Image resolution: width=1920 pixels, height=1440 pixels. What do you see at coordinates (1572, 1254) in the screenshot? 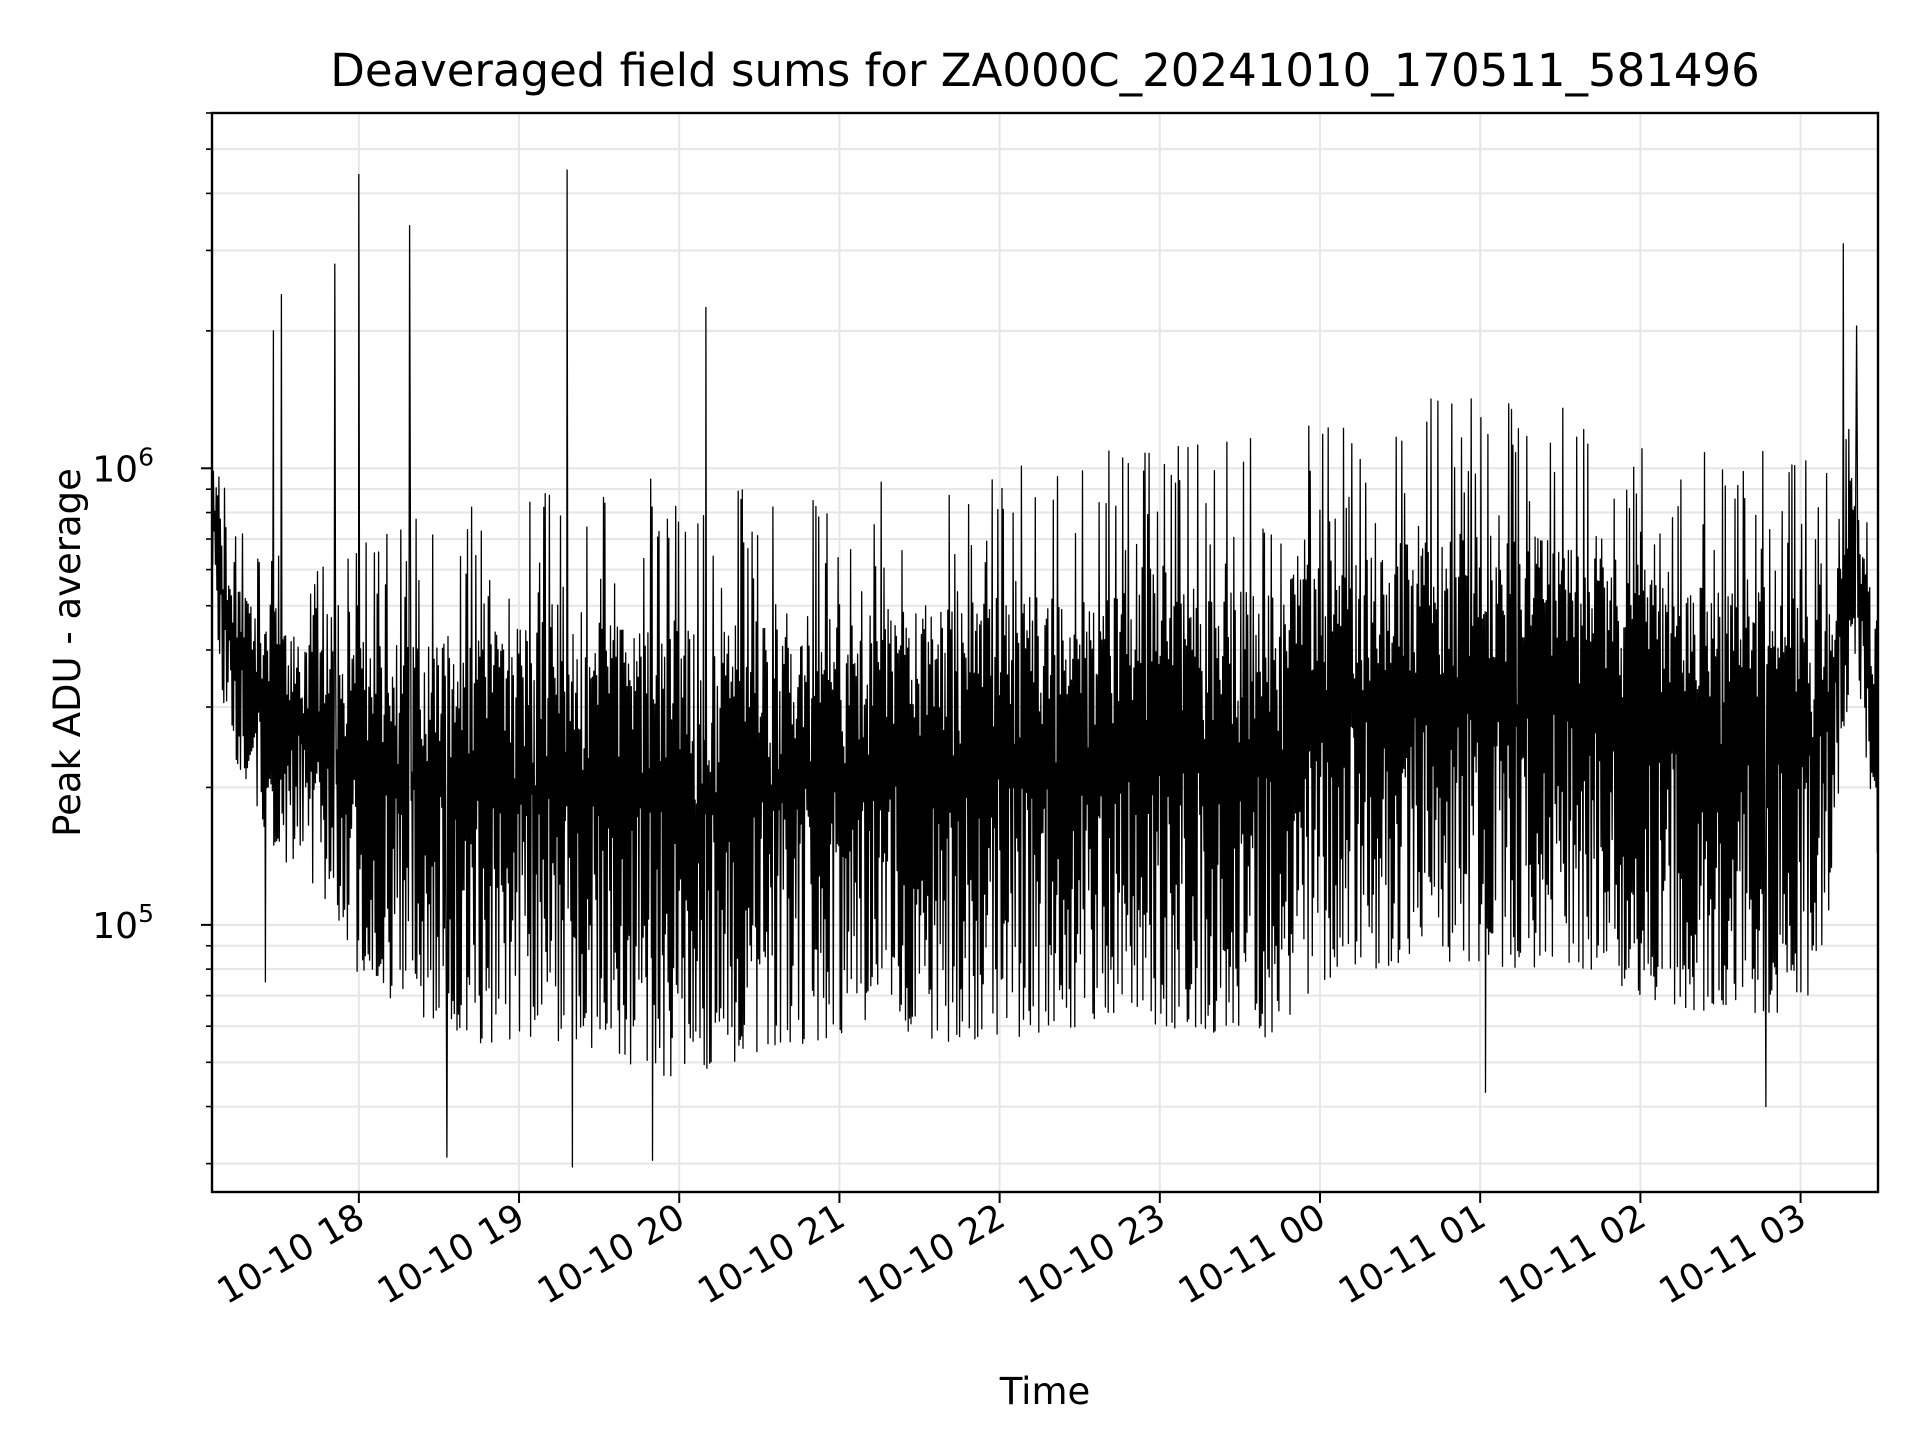
I see `x-tick-label: 10-11 02` at bounding box center [1572, 1254].